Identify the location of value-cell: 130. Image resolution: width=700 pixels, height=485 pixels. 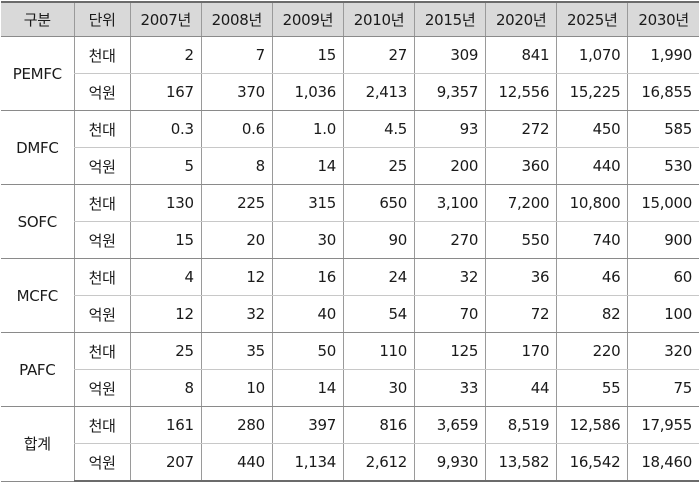
(165, 203).